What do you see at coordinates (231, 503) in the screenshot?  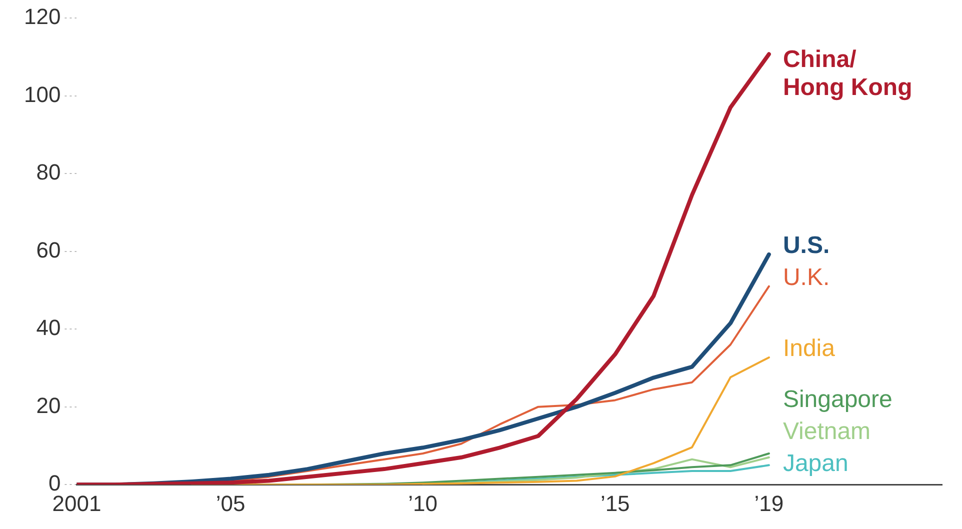 I see `x-tick-label: ’05` at bounding box center [231, 503].